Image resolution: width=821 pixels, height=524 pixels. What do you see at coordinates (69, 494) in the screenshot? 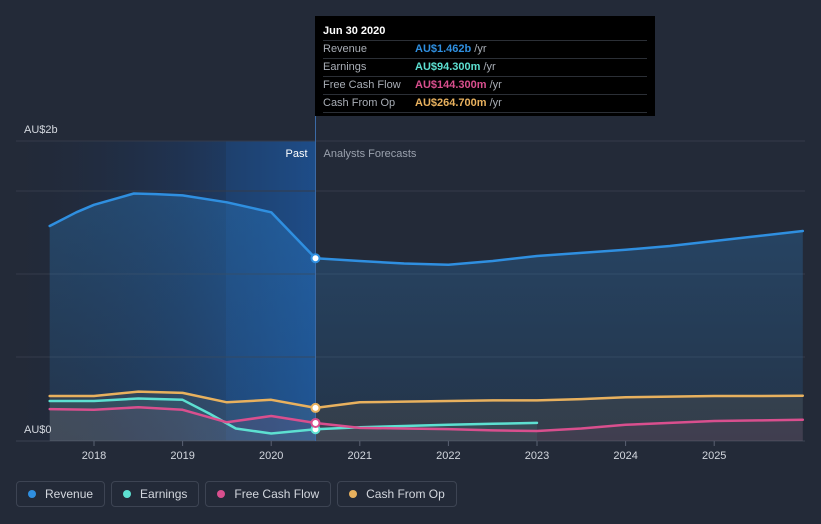
I see `legend-label: Revenue` at bounding box center [69, 494].